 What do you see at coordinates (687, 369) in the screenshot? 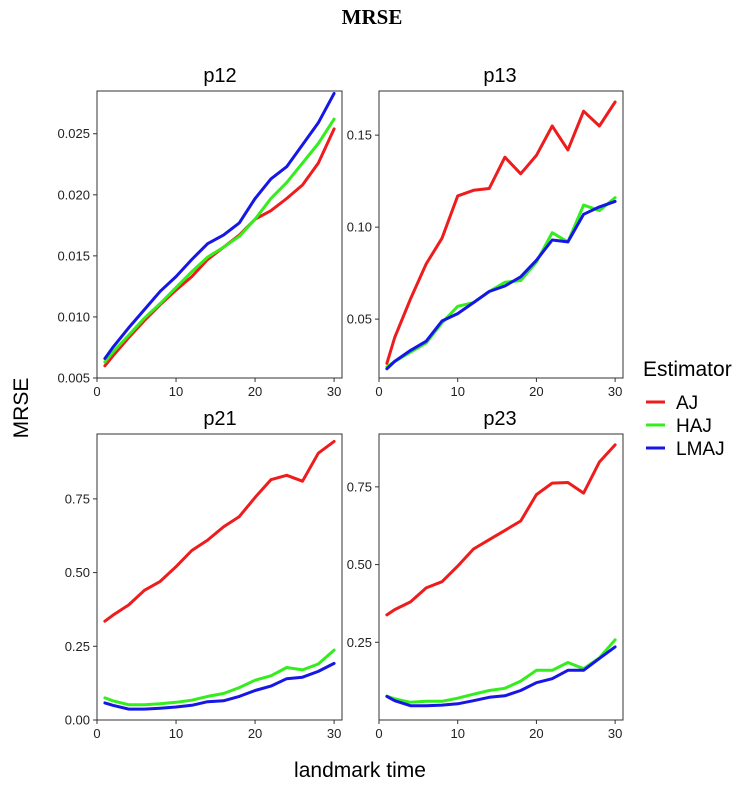
I see `legend-title: Estimator` at bounding box center [687, 369].